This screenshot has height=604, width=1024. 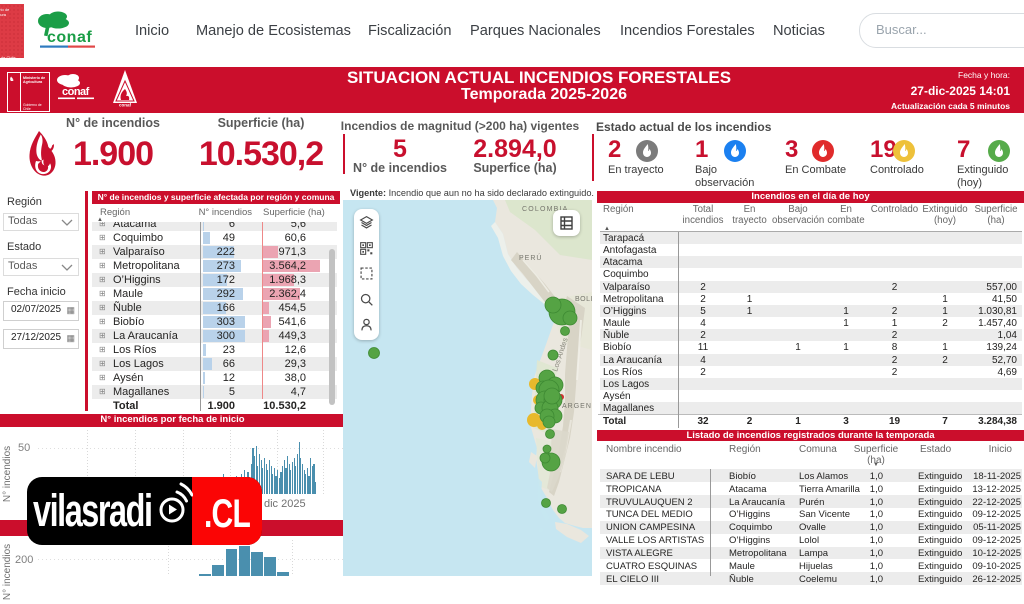 I want to click on svg-text: COLOMBIA, so click(x=545, y=209).